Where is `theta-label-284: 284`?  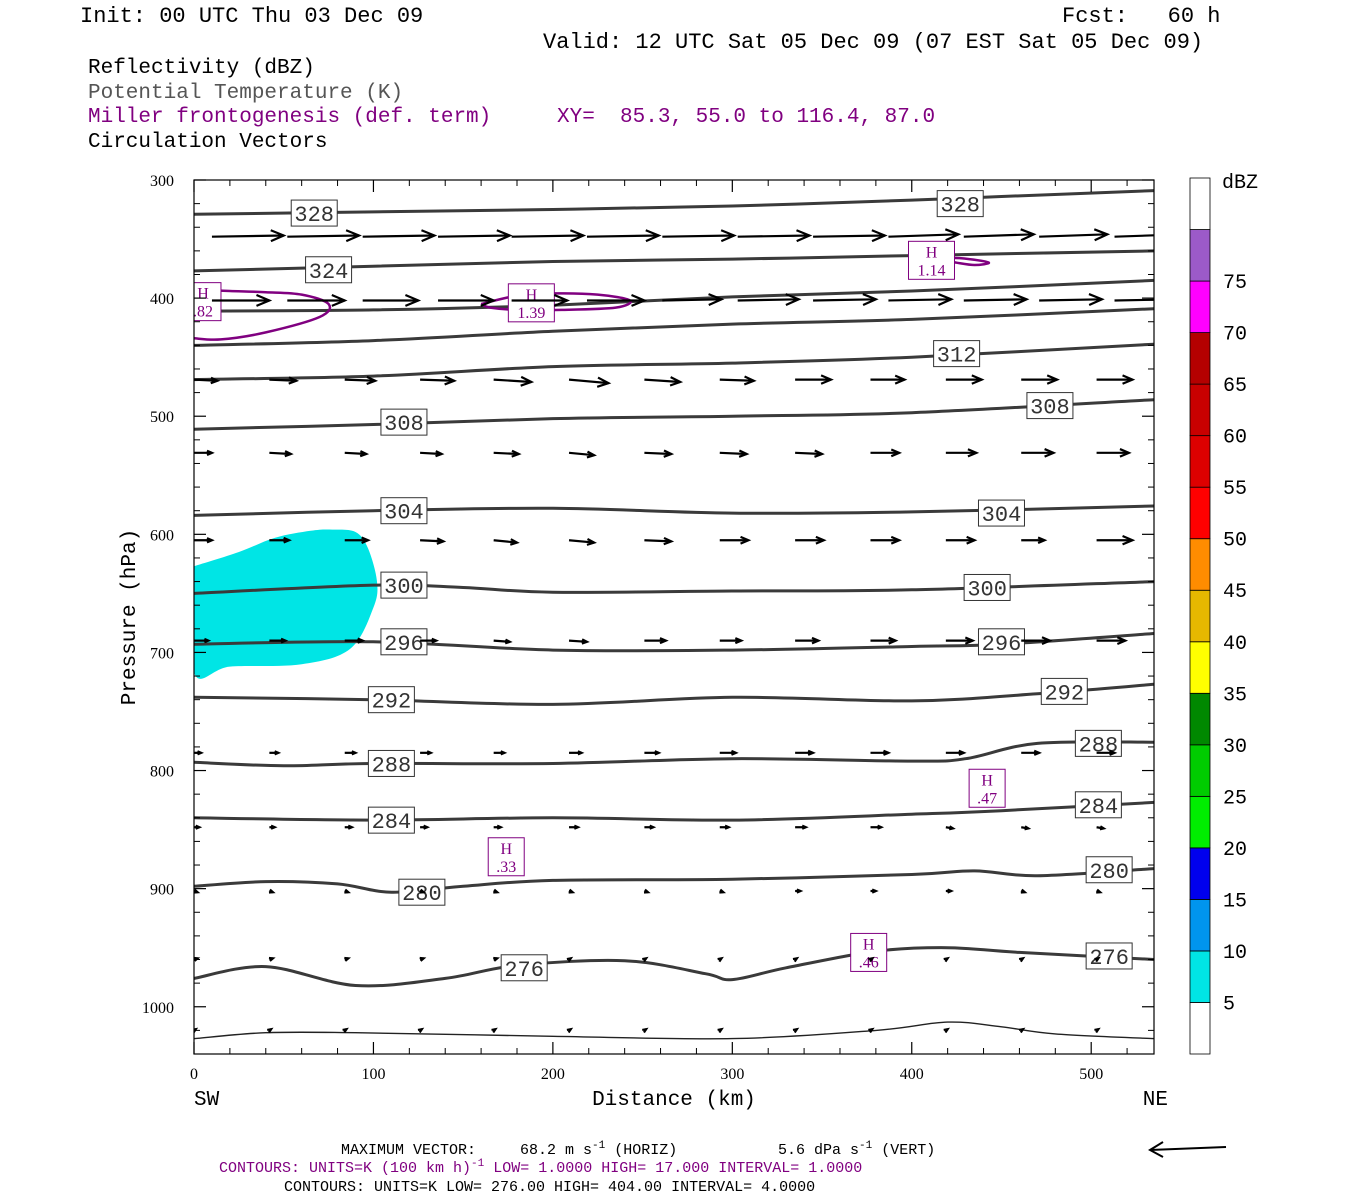 theta-label-284: 284 is located at coordinates (392, 822).